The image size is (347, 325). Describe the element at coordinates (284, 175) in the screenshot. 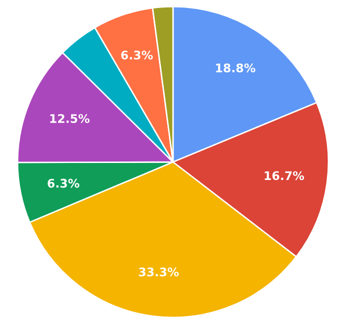

I see `data-label: 16.7%` at that location.